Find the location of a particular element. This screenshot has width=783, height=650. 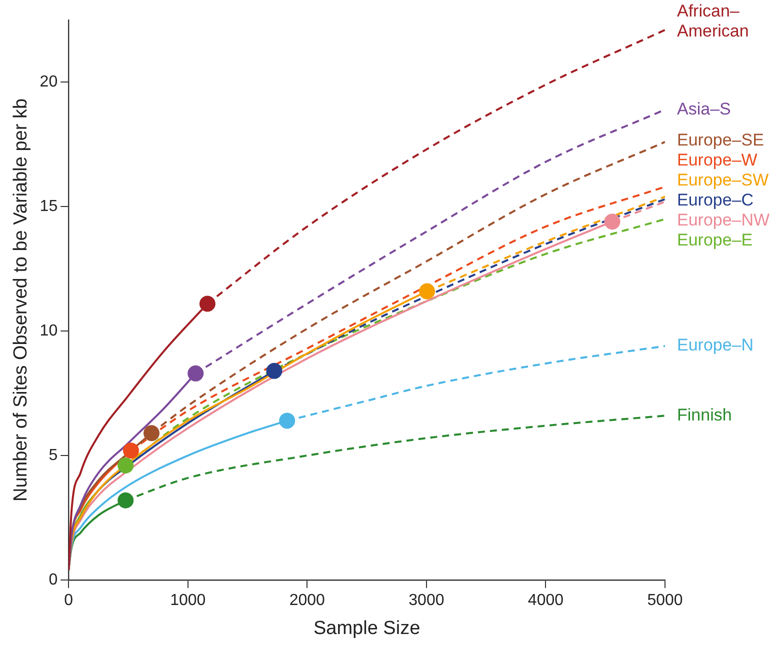

x-tick-label: 5000 is located at coordinates (665, 601).